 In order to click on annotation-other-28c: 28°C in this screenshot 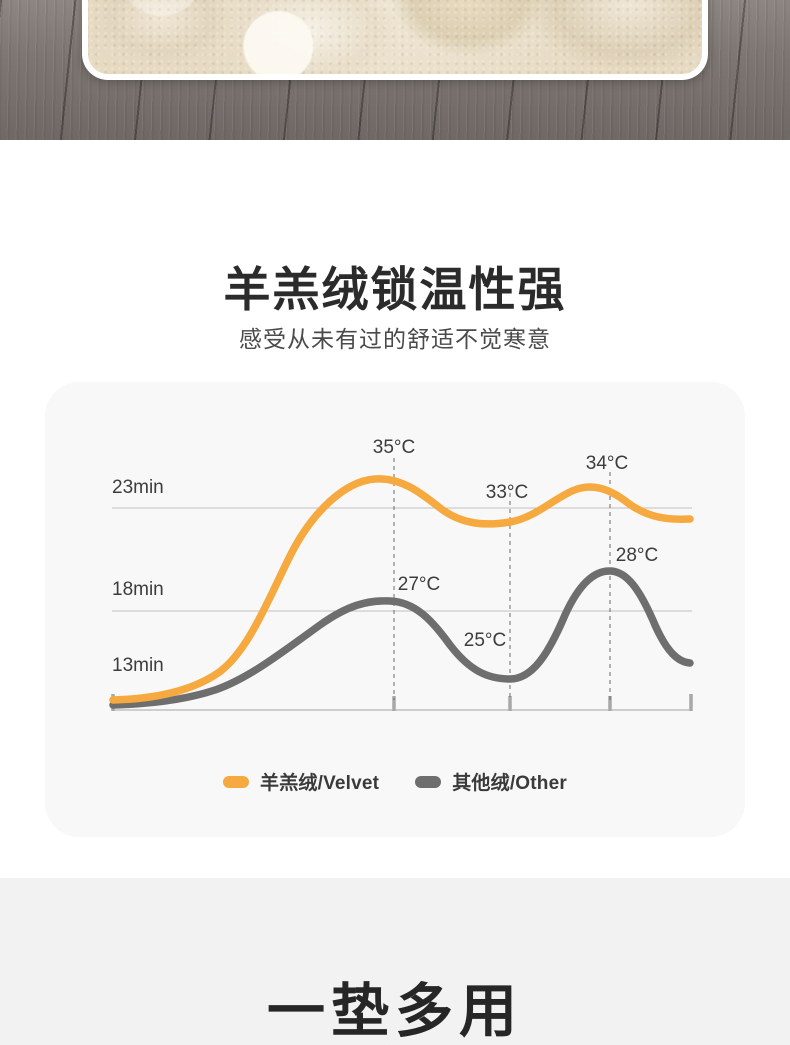, I will do `click(637, 555)`.